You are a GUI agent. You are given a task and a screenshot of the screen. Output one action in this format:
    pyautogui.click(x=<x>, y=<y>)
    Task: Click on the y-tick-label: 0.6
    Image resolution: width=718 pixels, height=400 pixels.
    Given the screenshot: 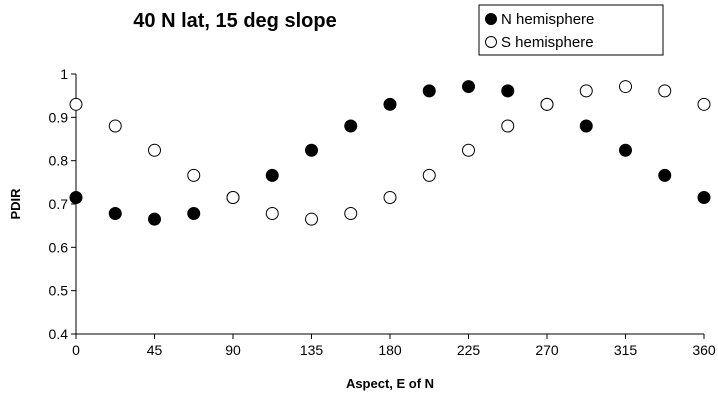 What is the action you would take?
    pyautogui.click(x=59, y=247)
    